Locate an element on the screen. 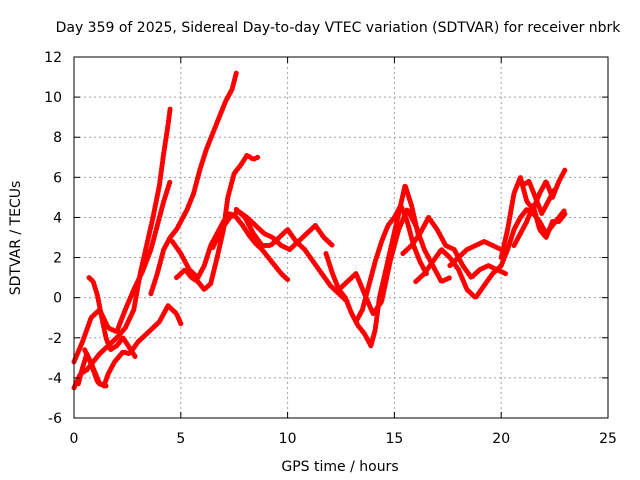 The image size is (640, 480). y-tick-label: 12 is located at coordinates (53, 58).